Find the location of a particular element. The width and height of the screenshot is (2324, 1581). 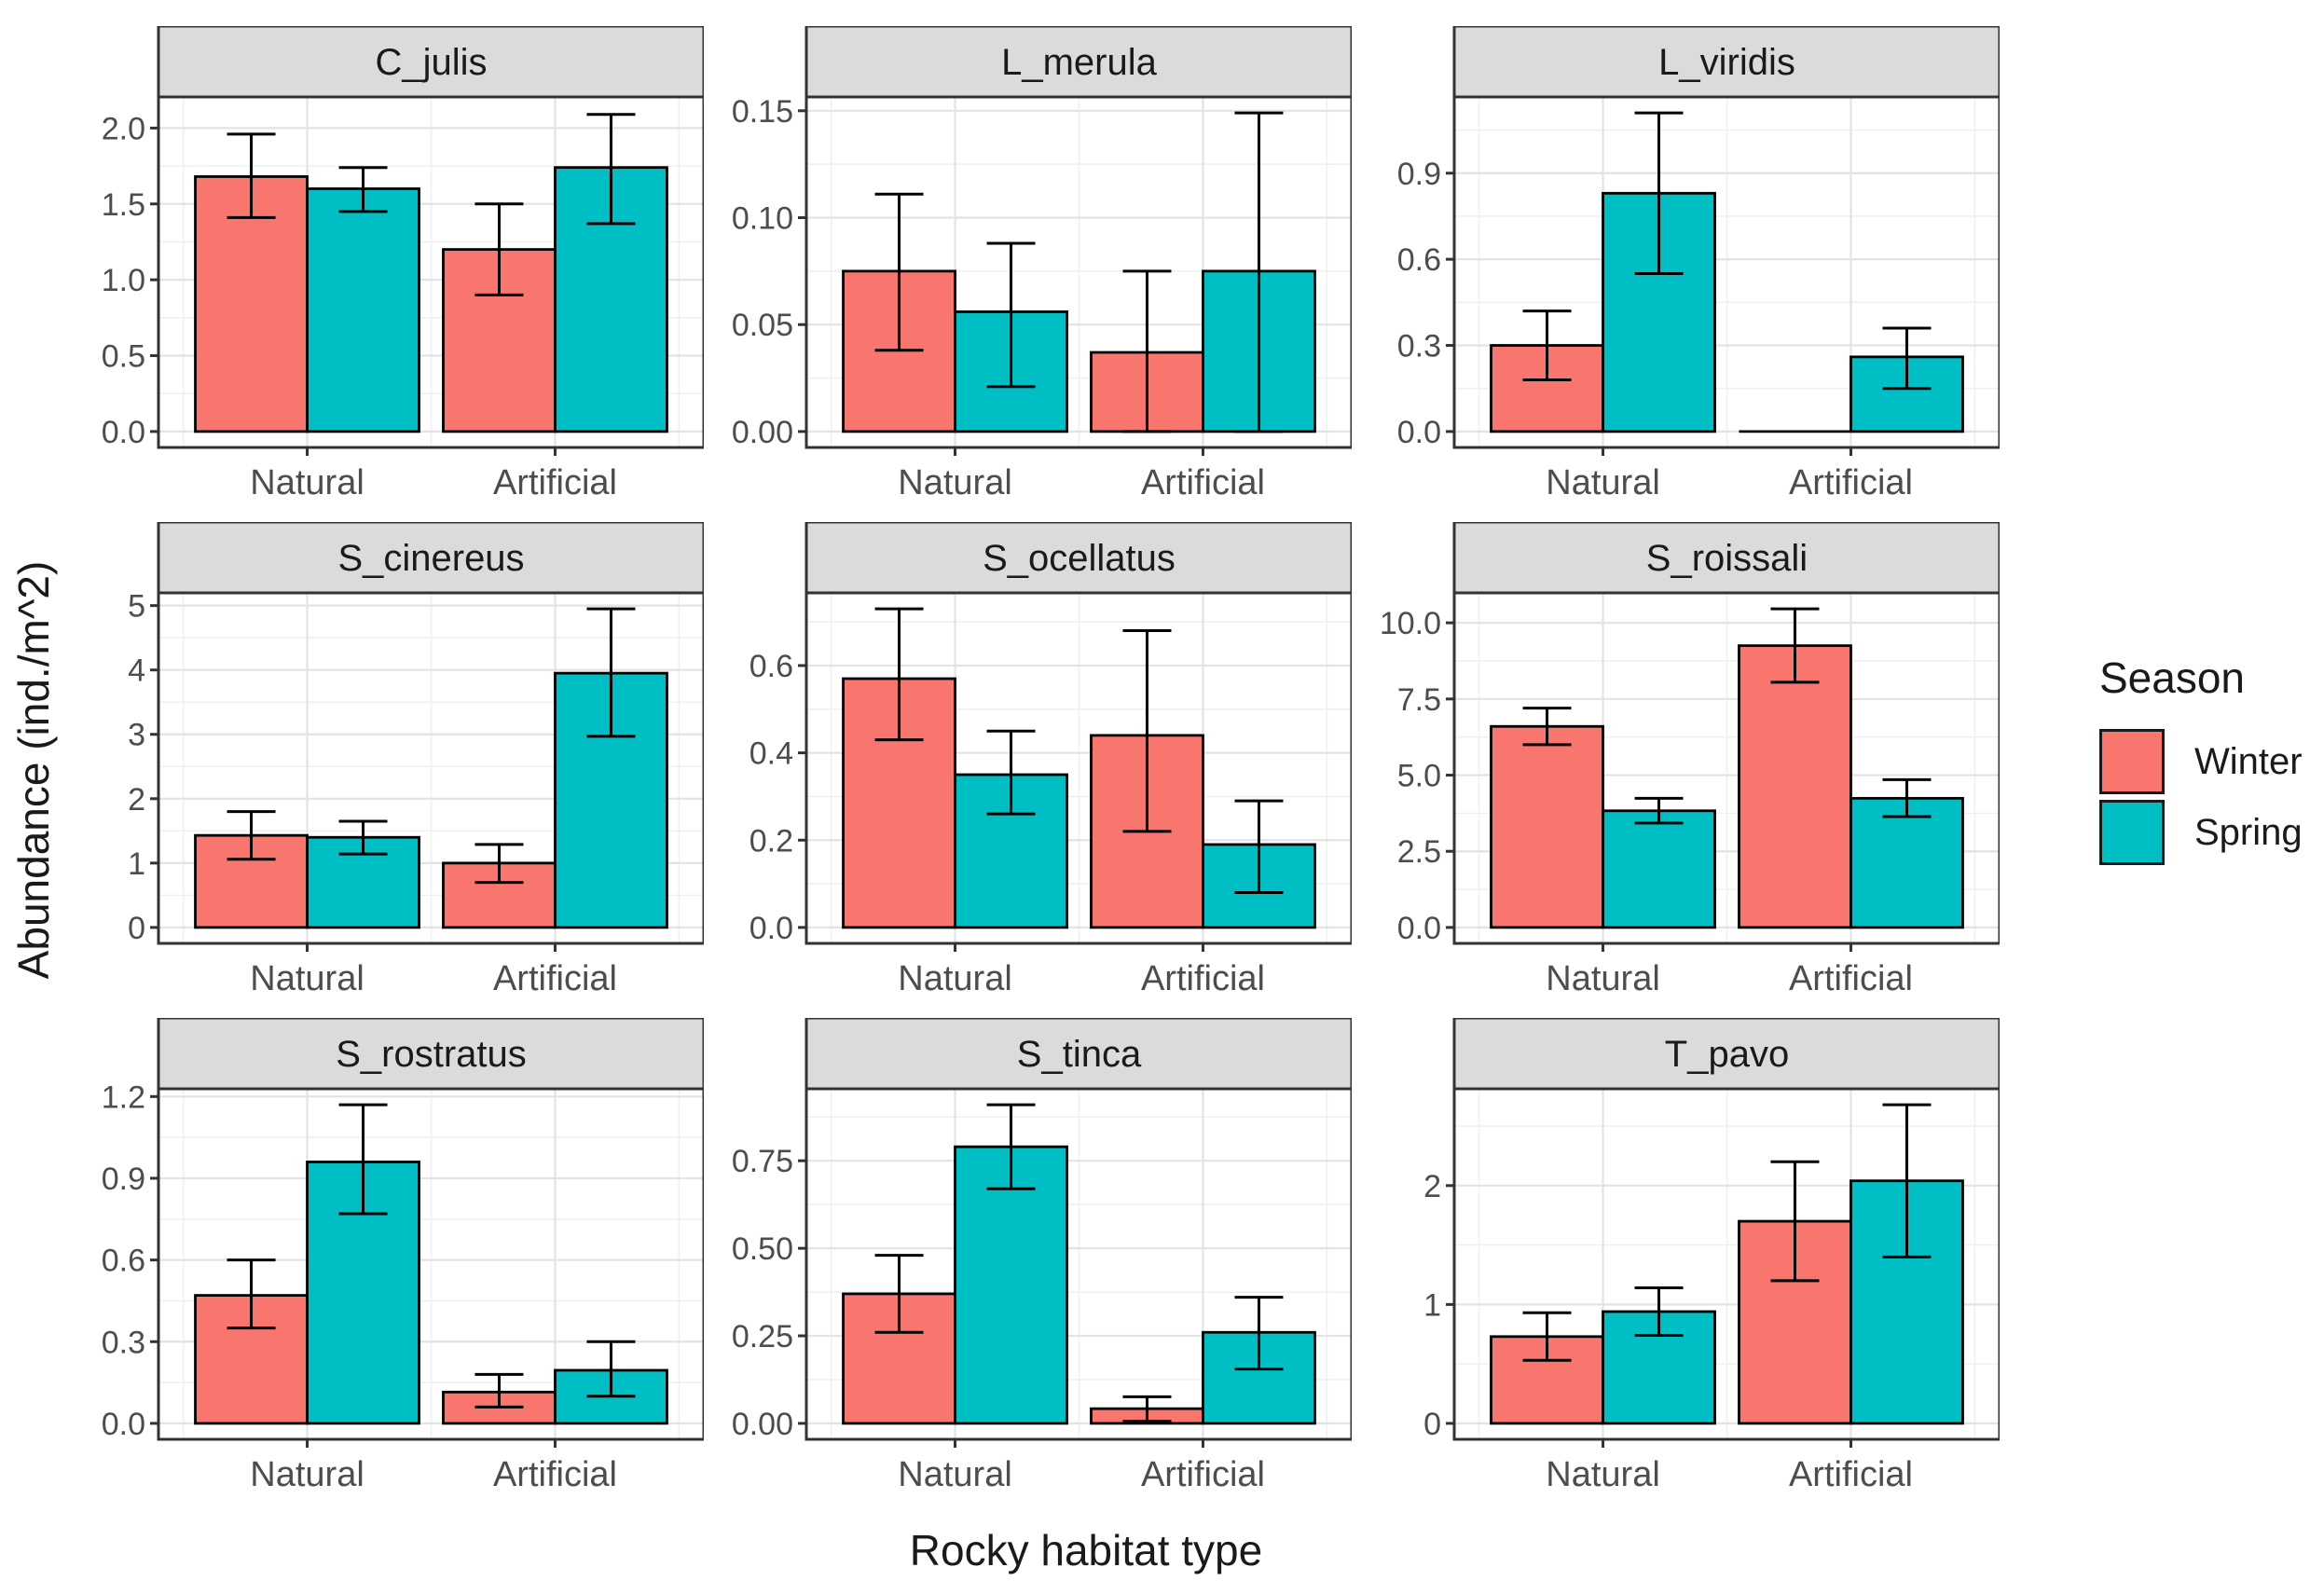

y-tick-label: 2.5 is located at coordinates (1419, 852).